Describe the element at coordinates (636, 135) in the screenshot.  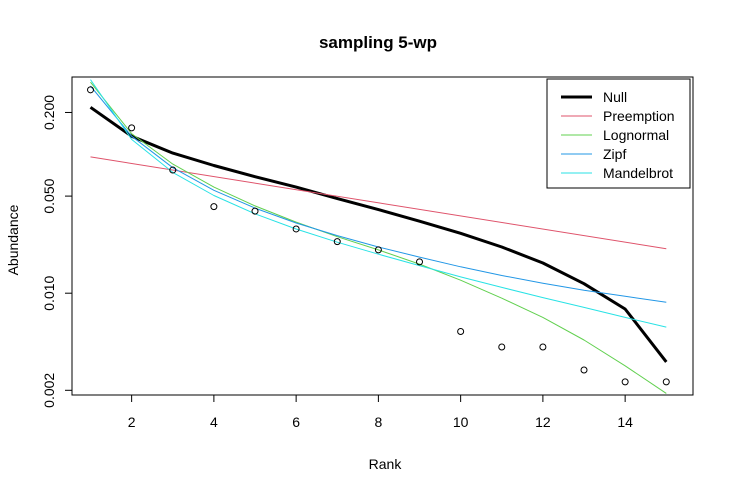
I see `legend-label-lognormal: Lognormal` at that location.